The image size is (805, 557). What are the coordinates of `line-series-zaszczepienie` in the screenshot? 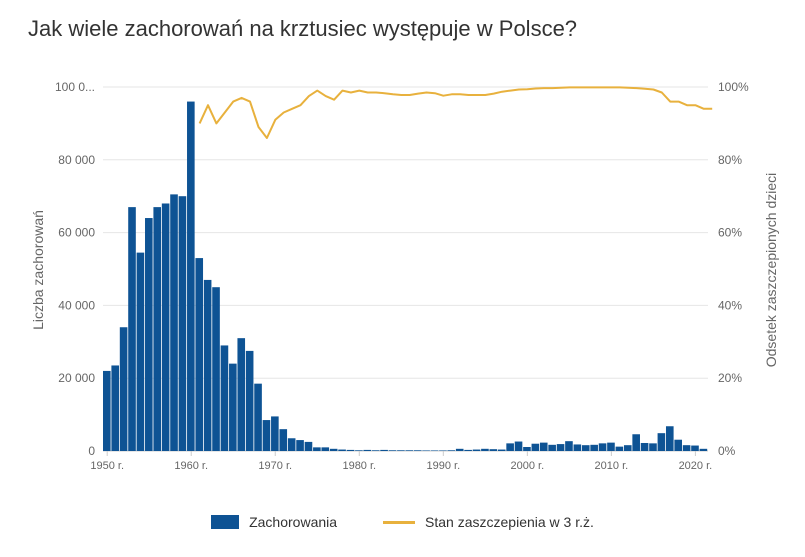 It's located at (455, 112).